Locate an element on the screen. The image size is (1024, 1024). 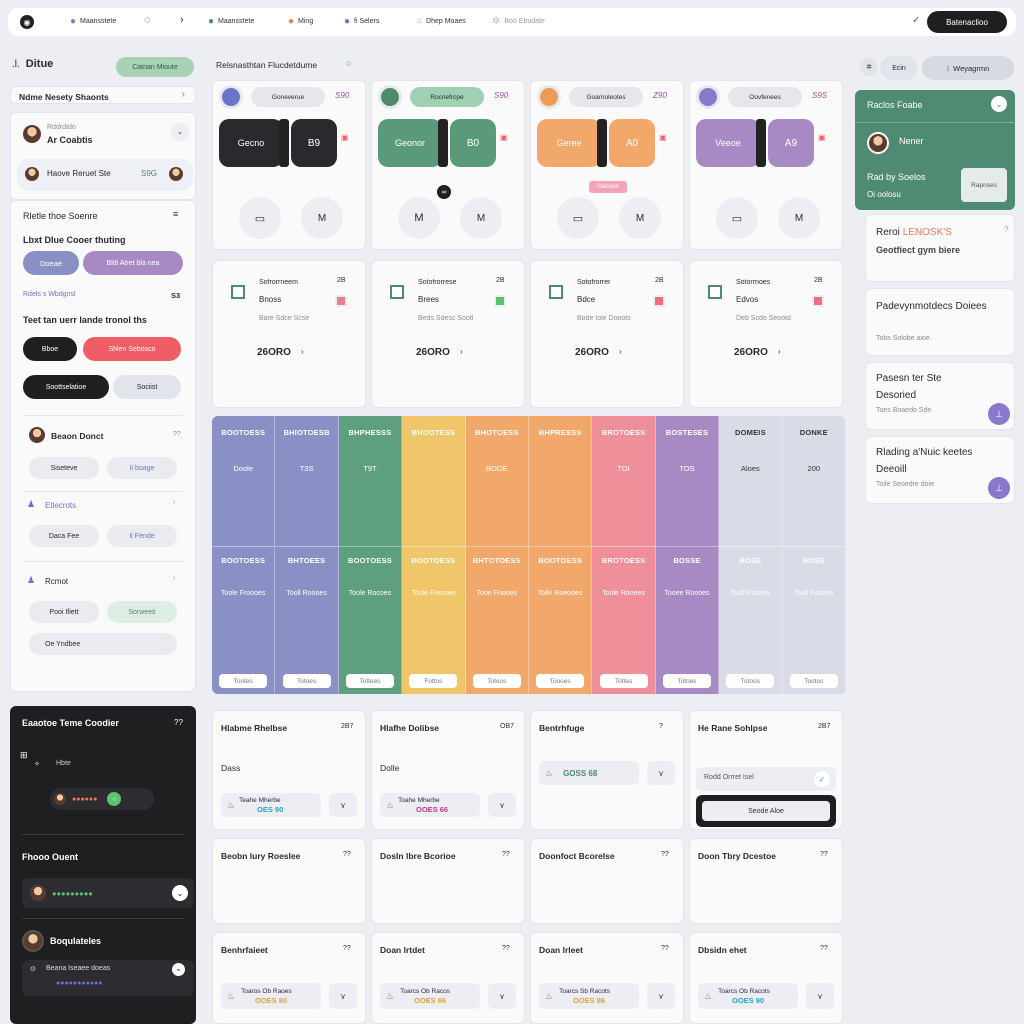
app-logo-icon: ◉ is located at coordinates (27, 22).